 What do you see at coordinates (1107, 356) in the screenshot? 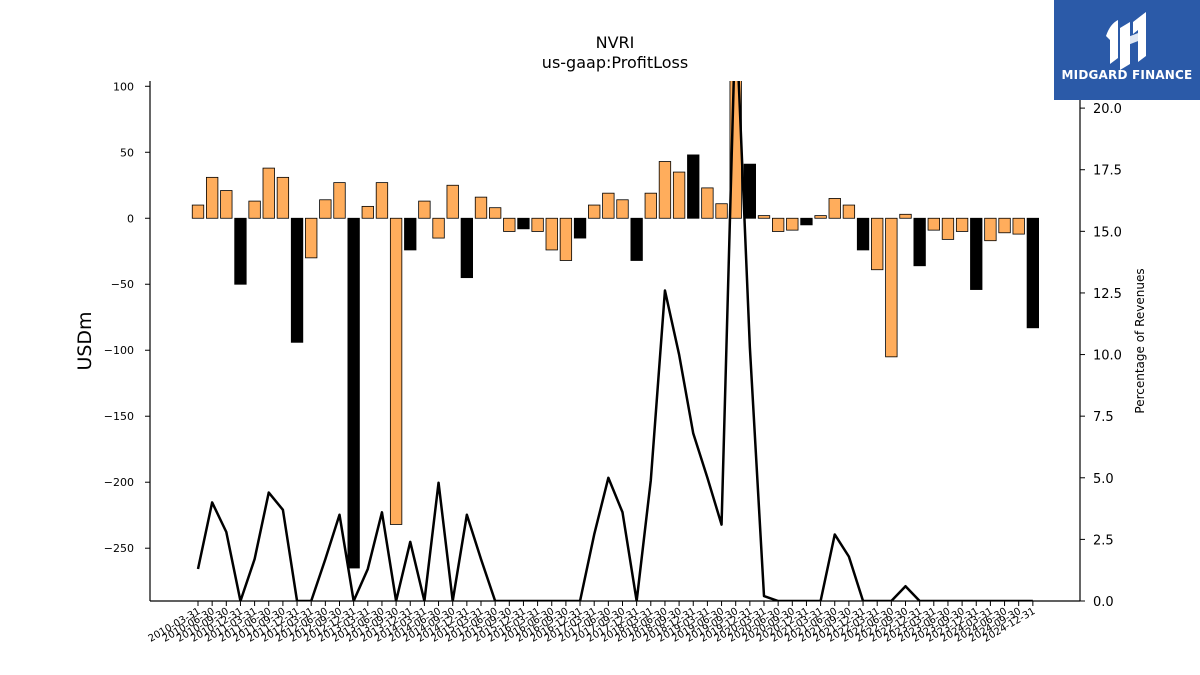
I see `y2-tick-label: 10.0` at bounding box center [1107, 356].